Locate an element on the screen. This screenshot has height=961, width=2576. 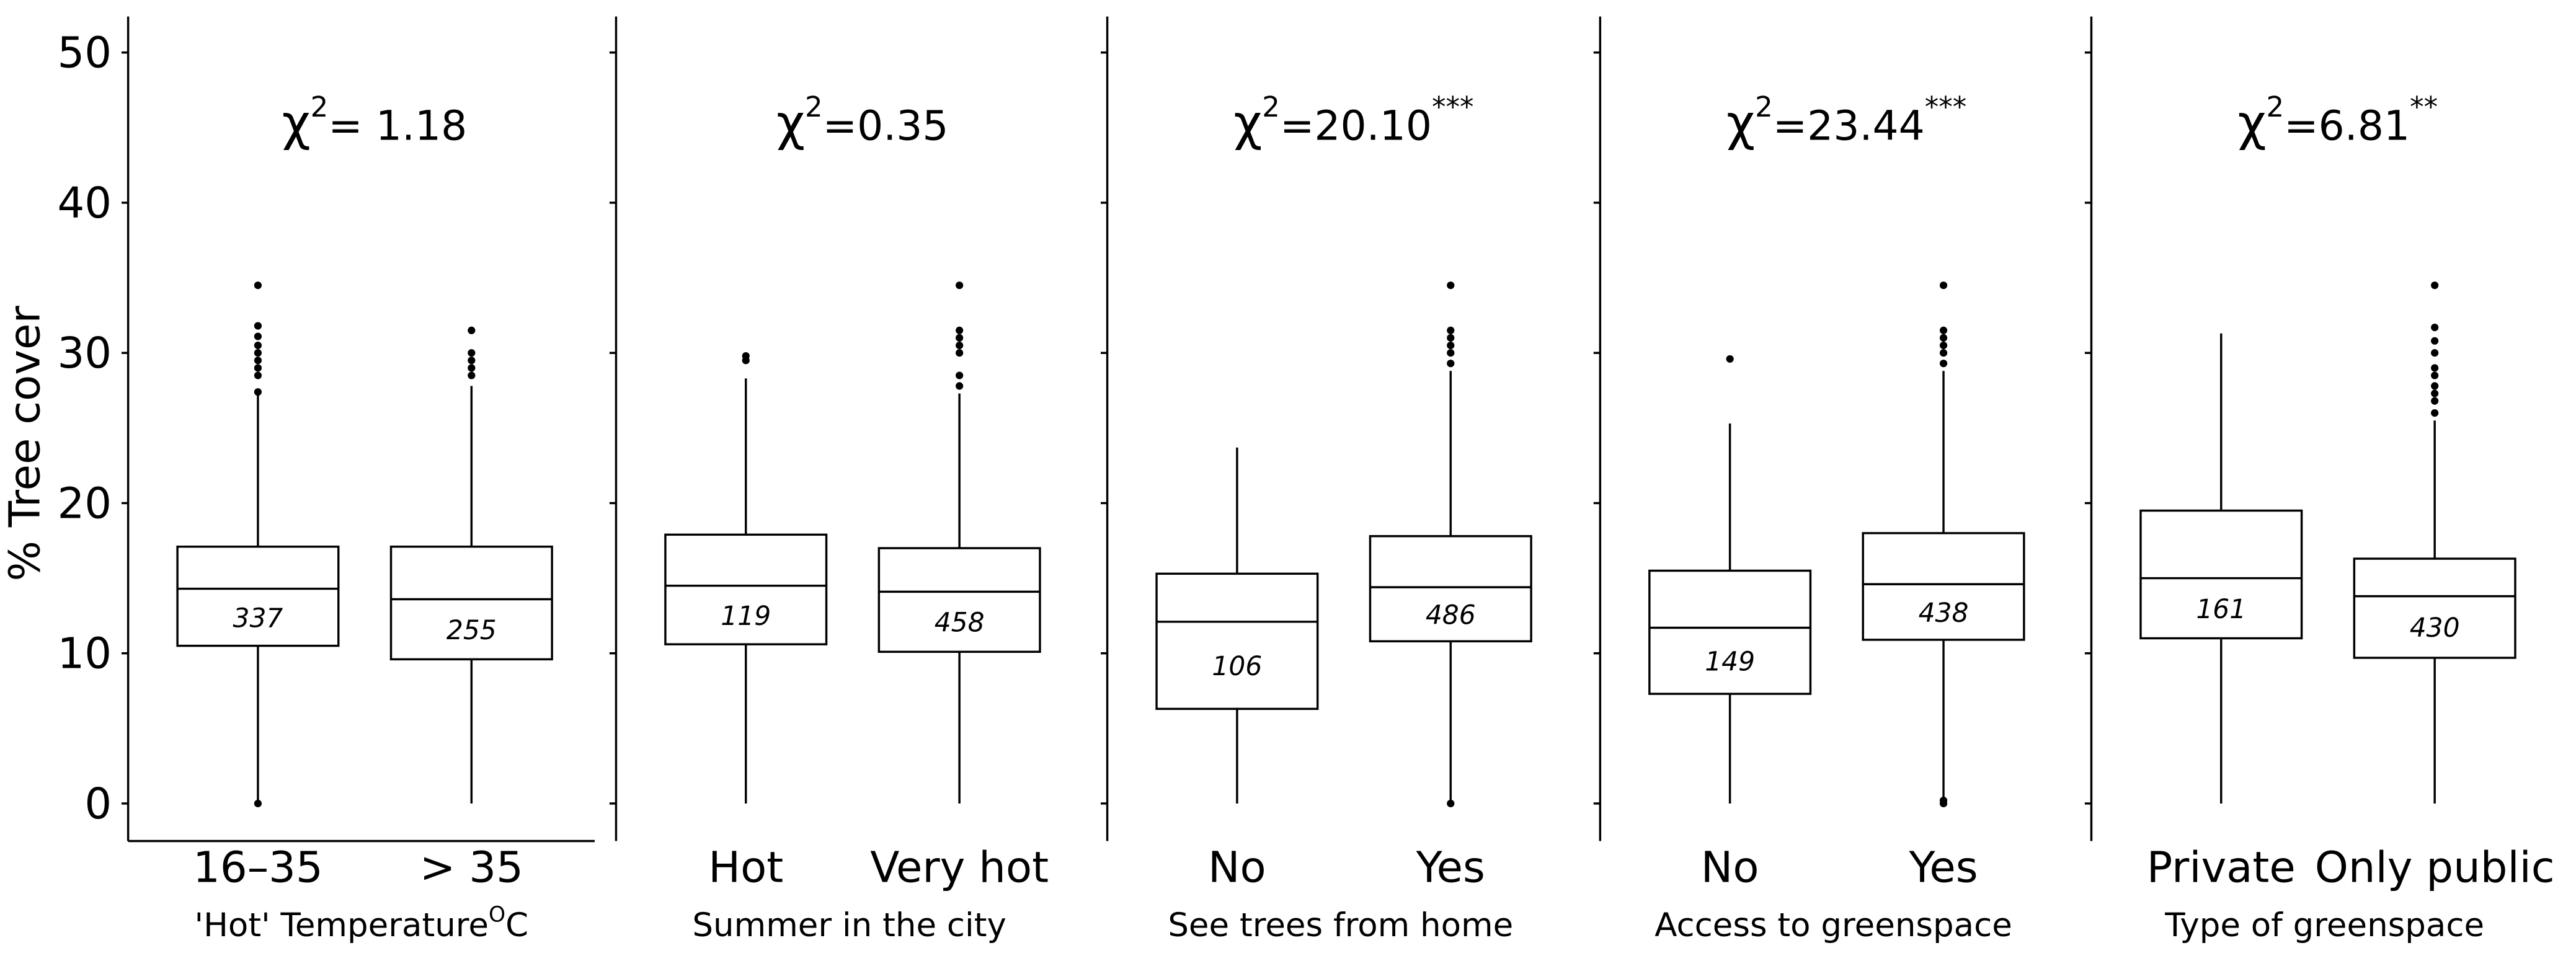
stat-value: =23.44 is located at coordinates (1849, 125).